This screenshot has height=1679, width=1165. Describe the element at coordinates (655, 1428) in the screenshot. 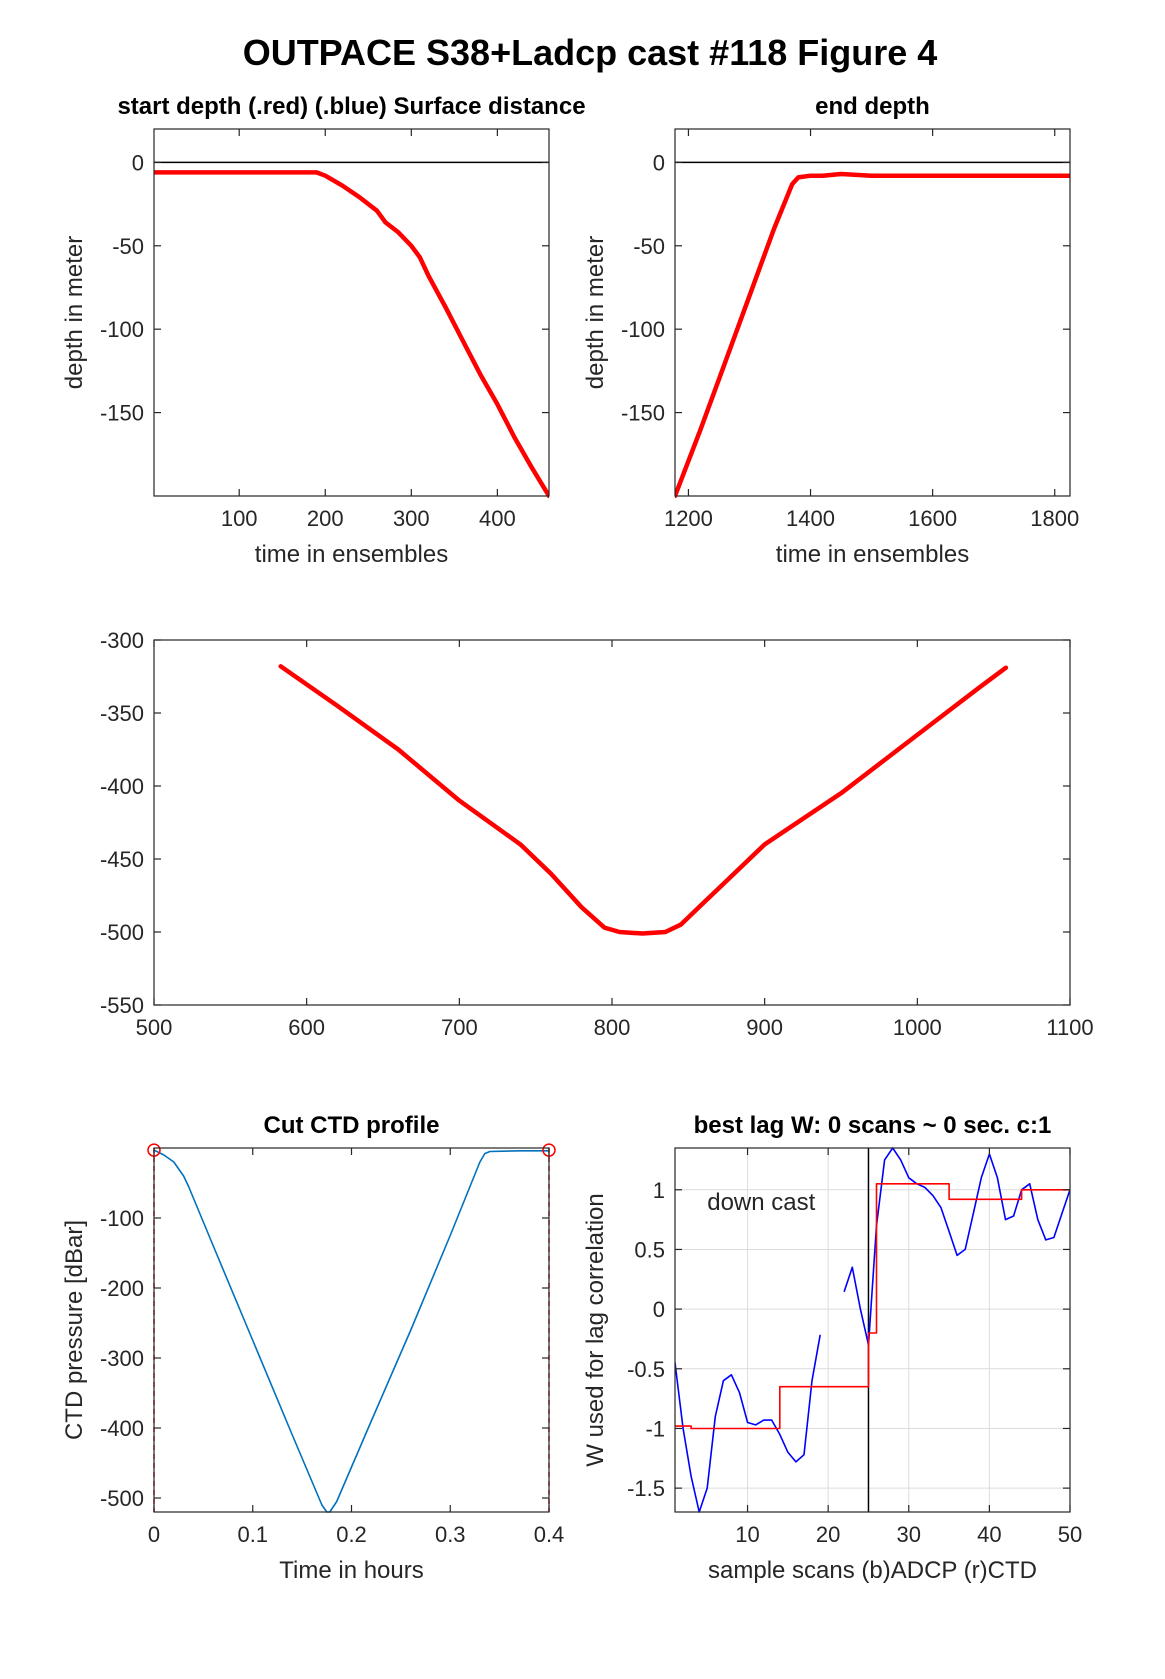

I see `y-tick-label: -1` at that location.